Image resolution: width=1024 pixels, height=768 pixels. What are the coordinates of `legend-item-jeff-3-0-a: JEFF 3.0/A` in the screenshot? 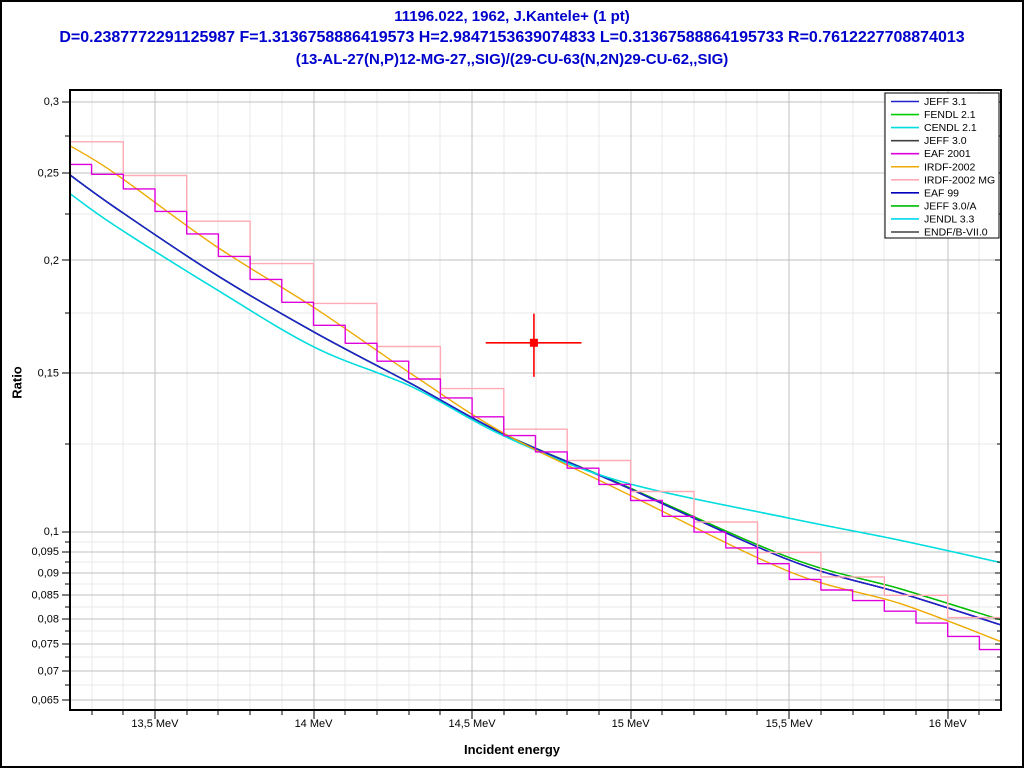 It's located at (934, 206).